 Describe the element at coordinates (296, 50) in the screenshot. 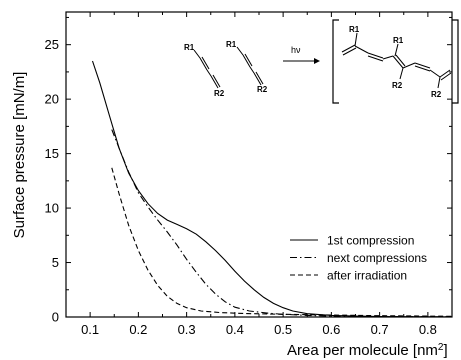

I see `reaction-label: hν` at that location.